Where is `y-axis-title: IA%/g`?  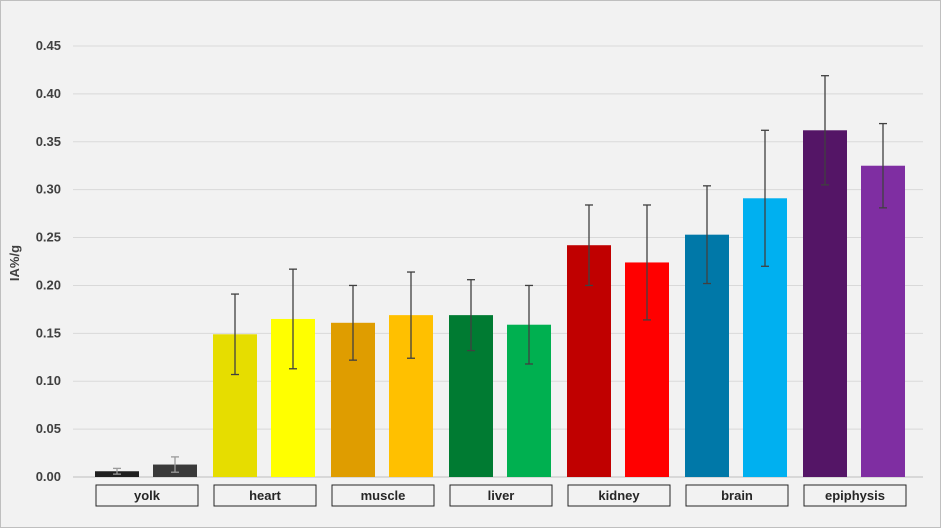 y-axis-title: IA%/g is located at coordinates (14, 263).